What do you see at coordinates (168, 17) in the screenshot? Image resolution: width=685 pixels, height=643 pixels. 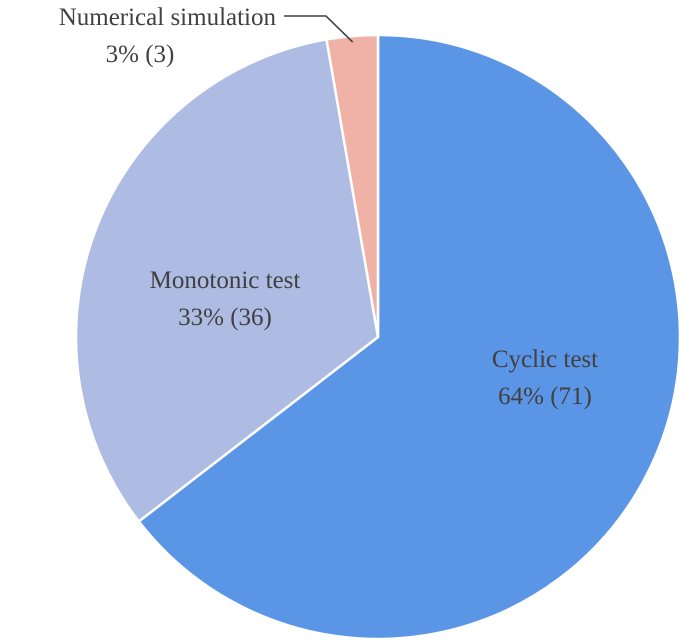 I see `label-numerical-simulation-name: Numerical simulation` at bounding box center [168, 17].